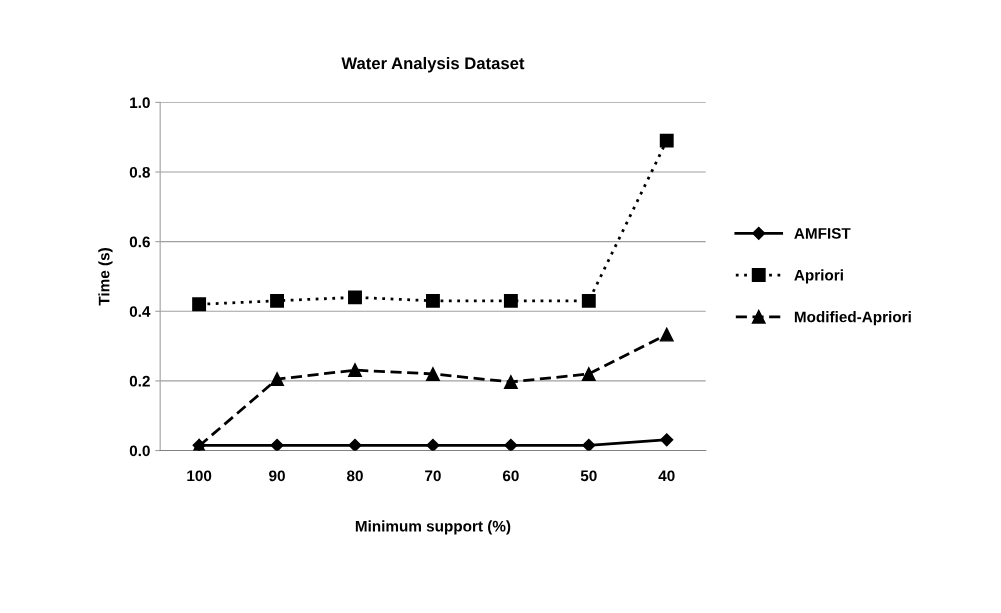 The height and width of the screenshot is (613, 1001). What do you see at coordinates (139, 381) in the screenshot?
I see `y-tick-label: 0.2` at bounding box center [139, 381].